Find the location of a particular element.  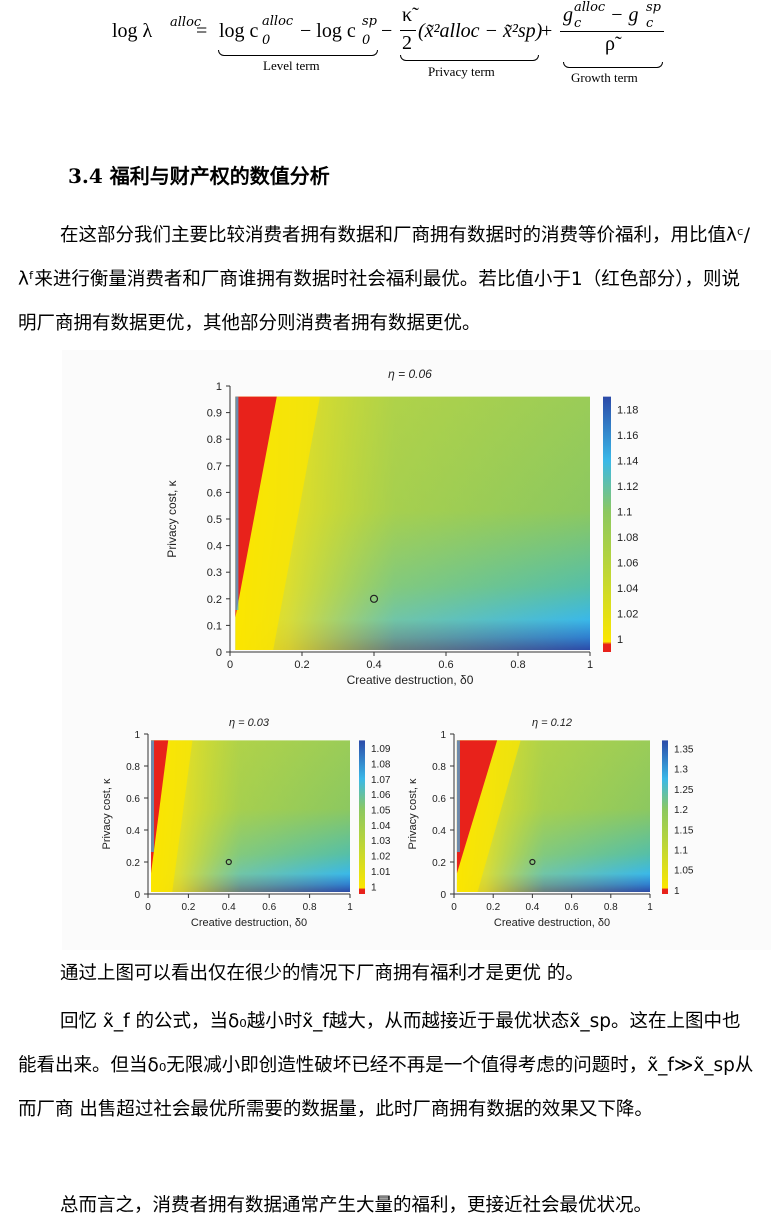

paragraph-conclusion: 总而言之，消费者拥有数据通常产生大量的福利，更接近社会最优状况。 is located at coordinates (356, 1205).